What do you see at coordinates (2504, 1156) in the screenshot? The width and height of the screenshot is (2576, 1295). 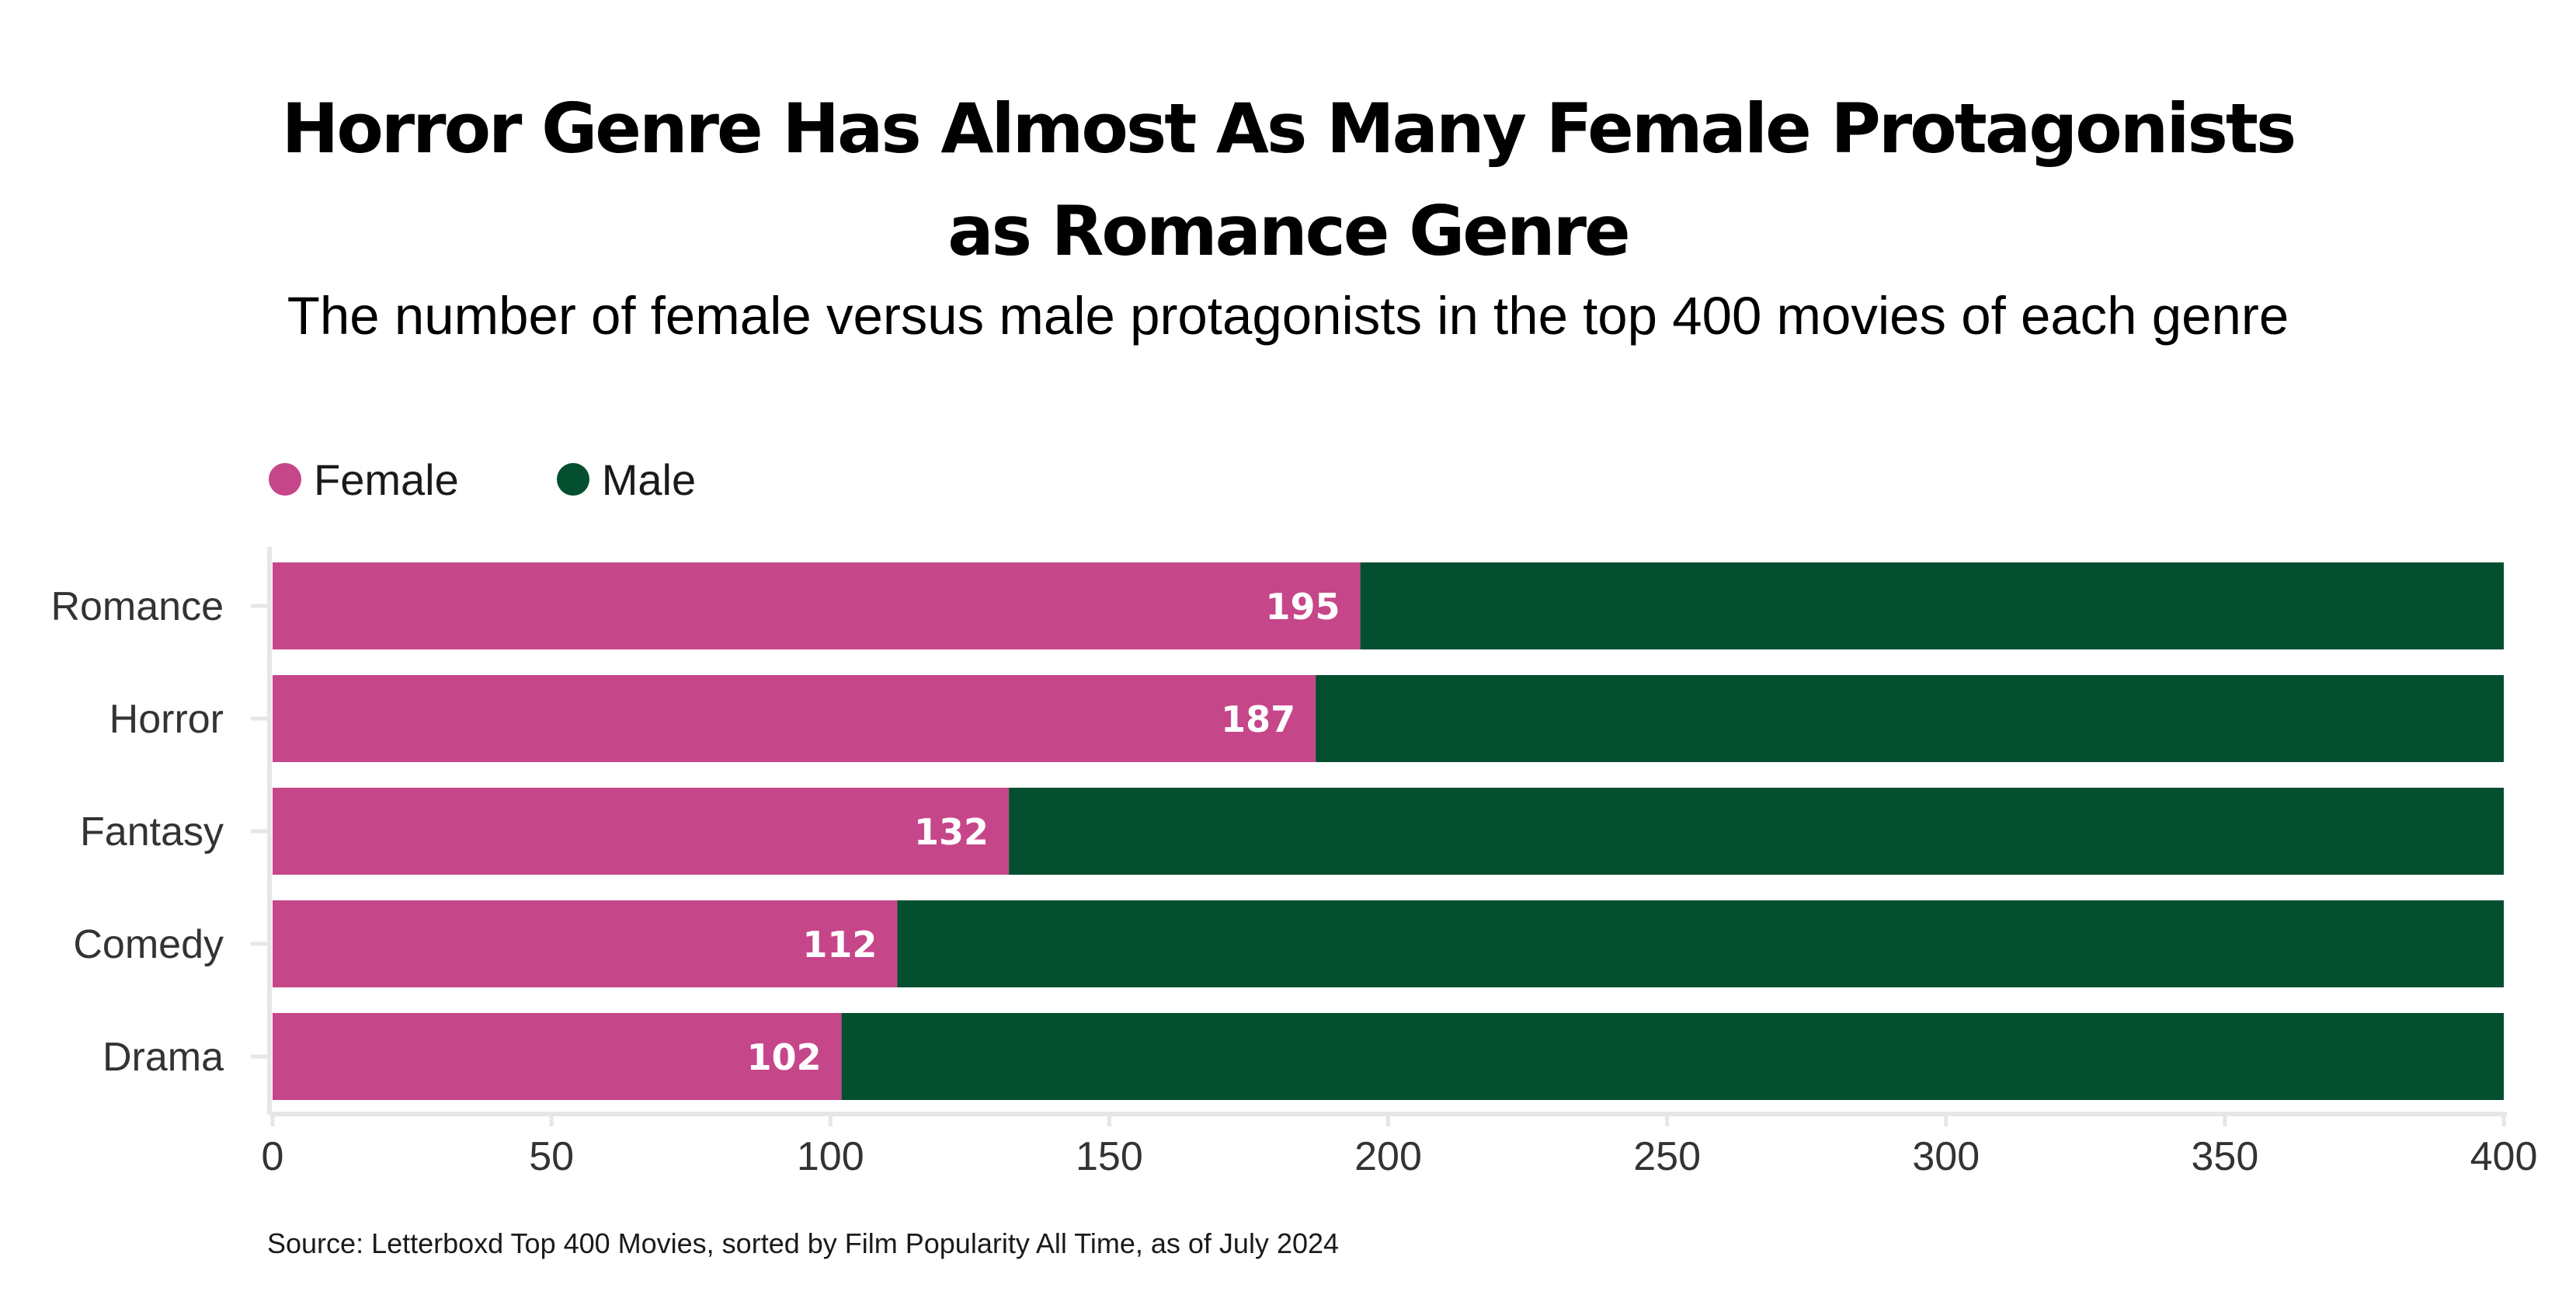 I see `x-tick-label: 400` at bounding box center [2504, 1156].